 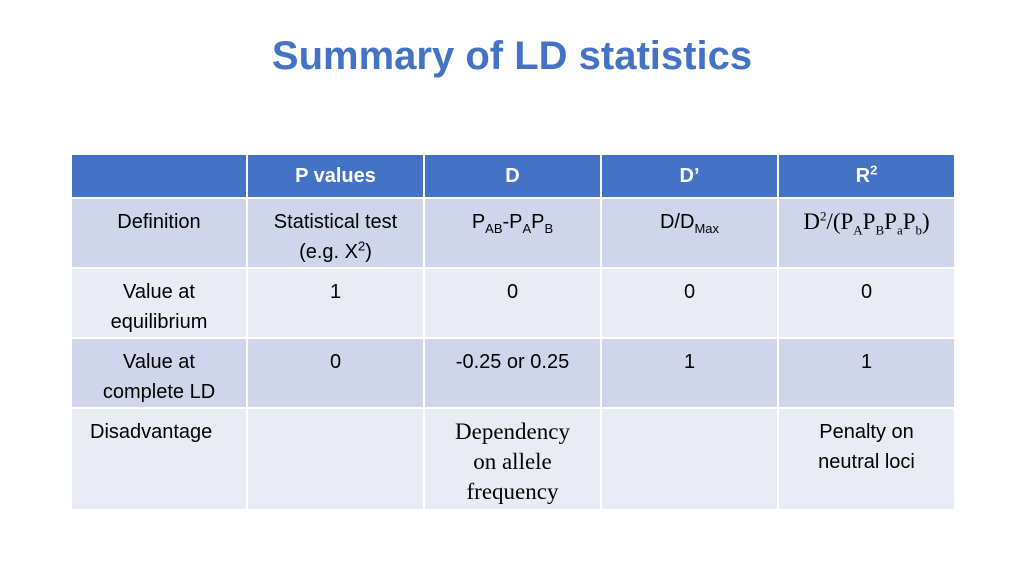 I want to click on cell-equilibrium-d: 0, so click(x=512, y=303).